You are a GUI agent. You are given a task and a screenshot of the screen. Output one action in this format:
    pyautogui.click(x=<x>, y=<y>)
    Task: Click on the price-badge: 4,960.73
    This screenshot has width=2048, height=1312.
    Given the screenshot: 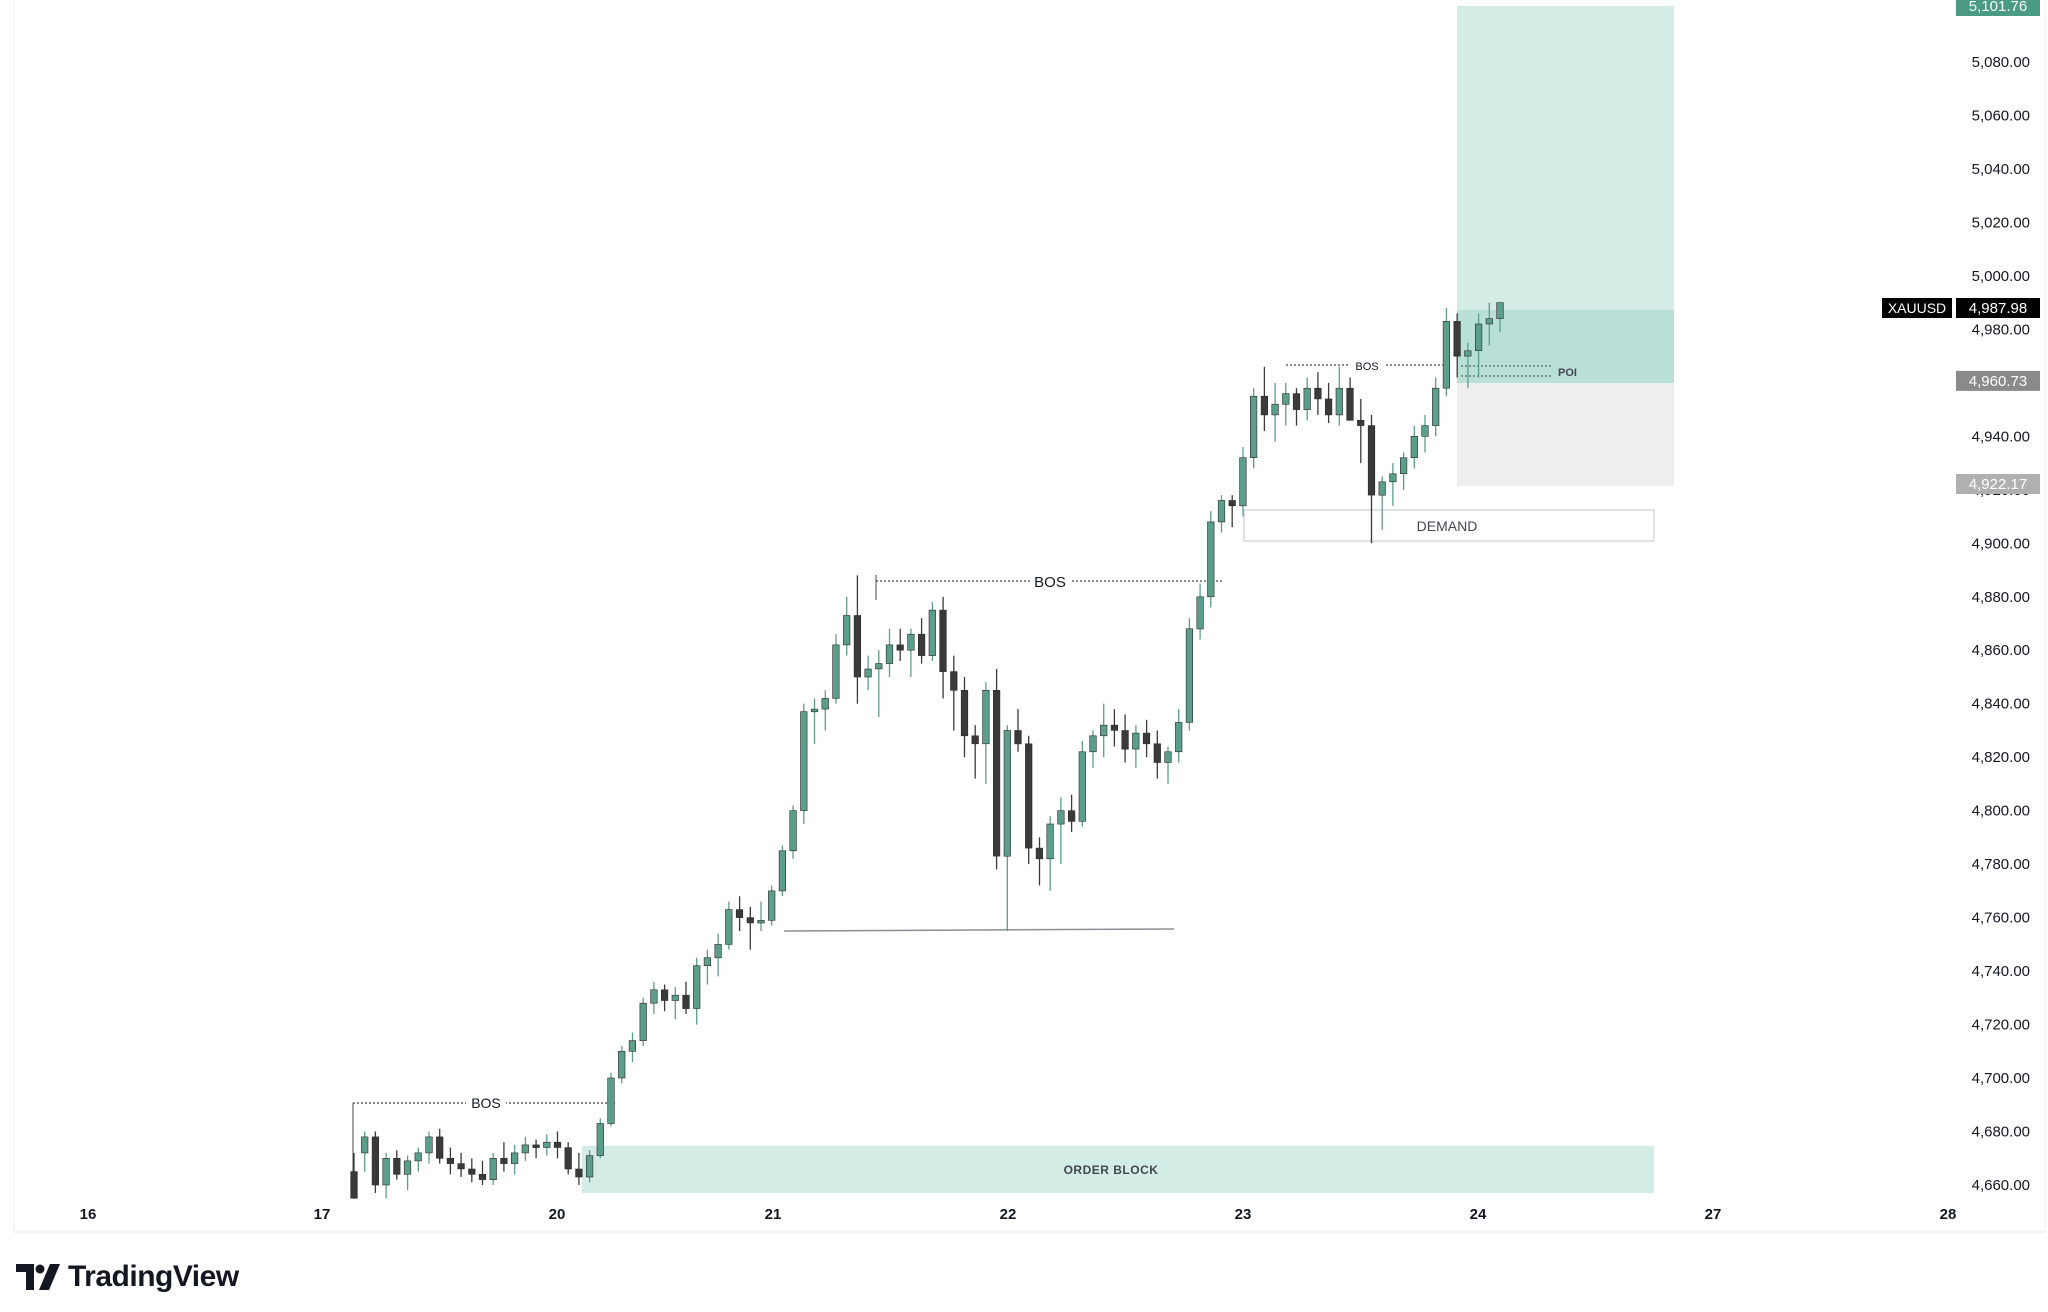 What is the action you would take?
    pyautogui.click(x=1998, y=380)
    